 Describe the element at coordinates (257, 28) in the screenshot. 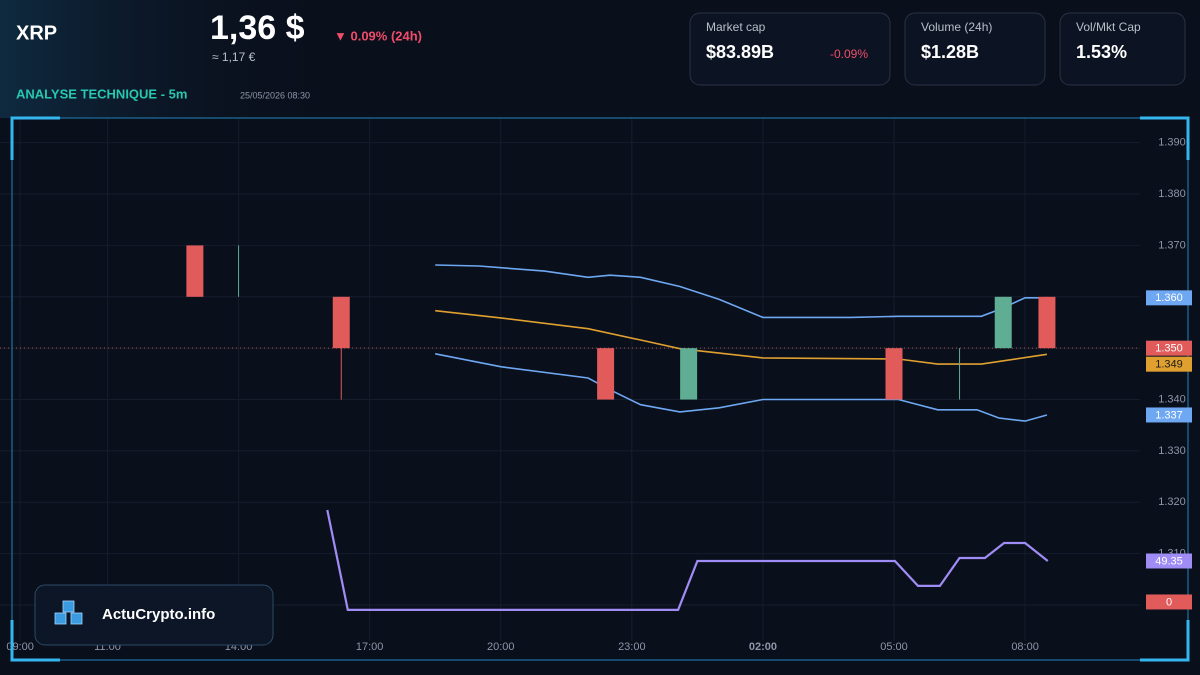

I see `price: 1,36 $` at that location.